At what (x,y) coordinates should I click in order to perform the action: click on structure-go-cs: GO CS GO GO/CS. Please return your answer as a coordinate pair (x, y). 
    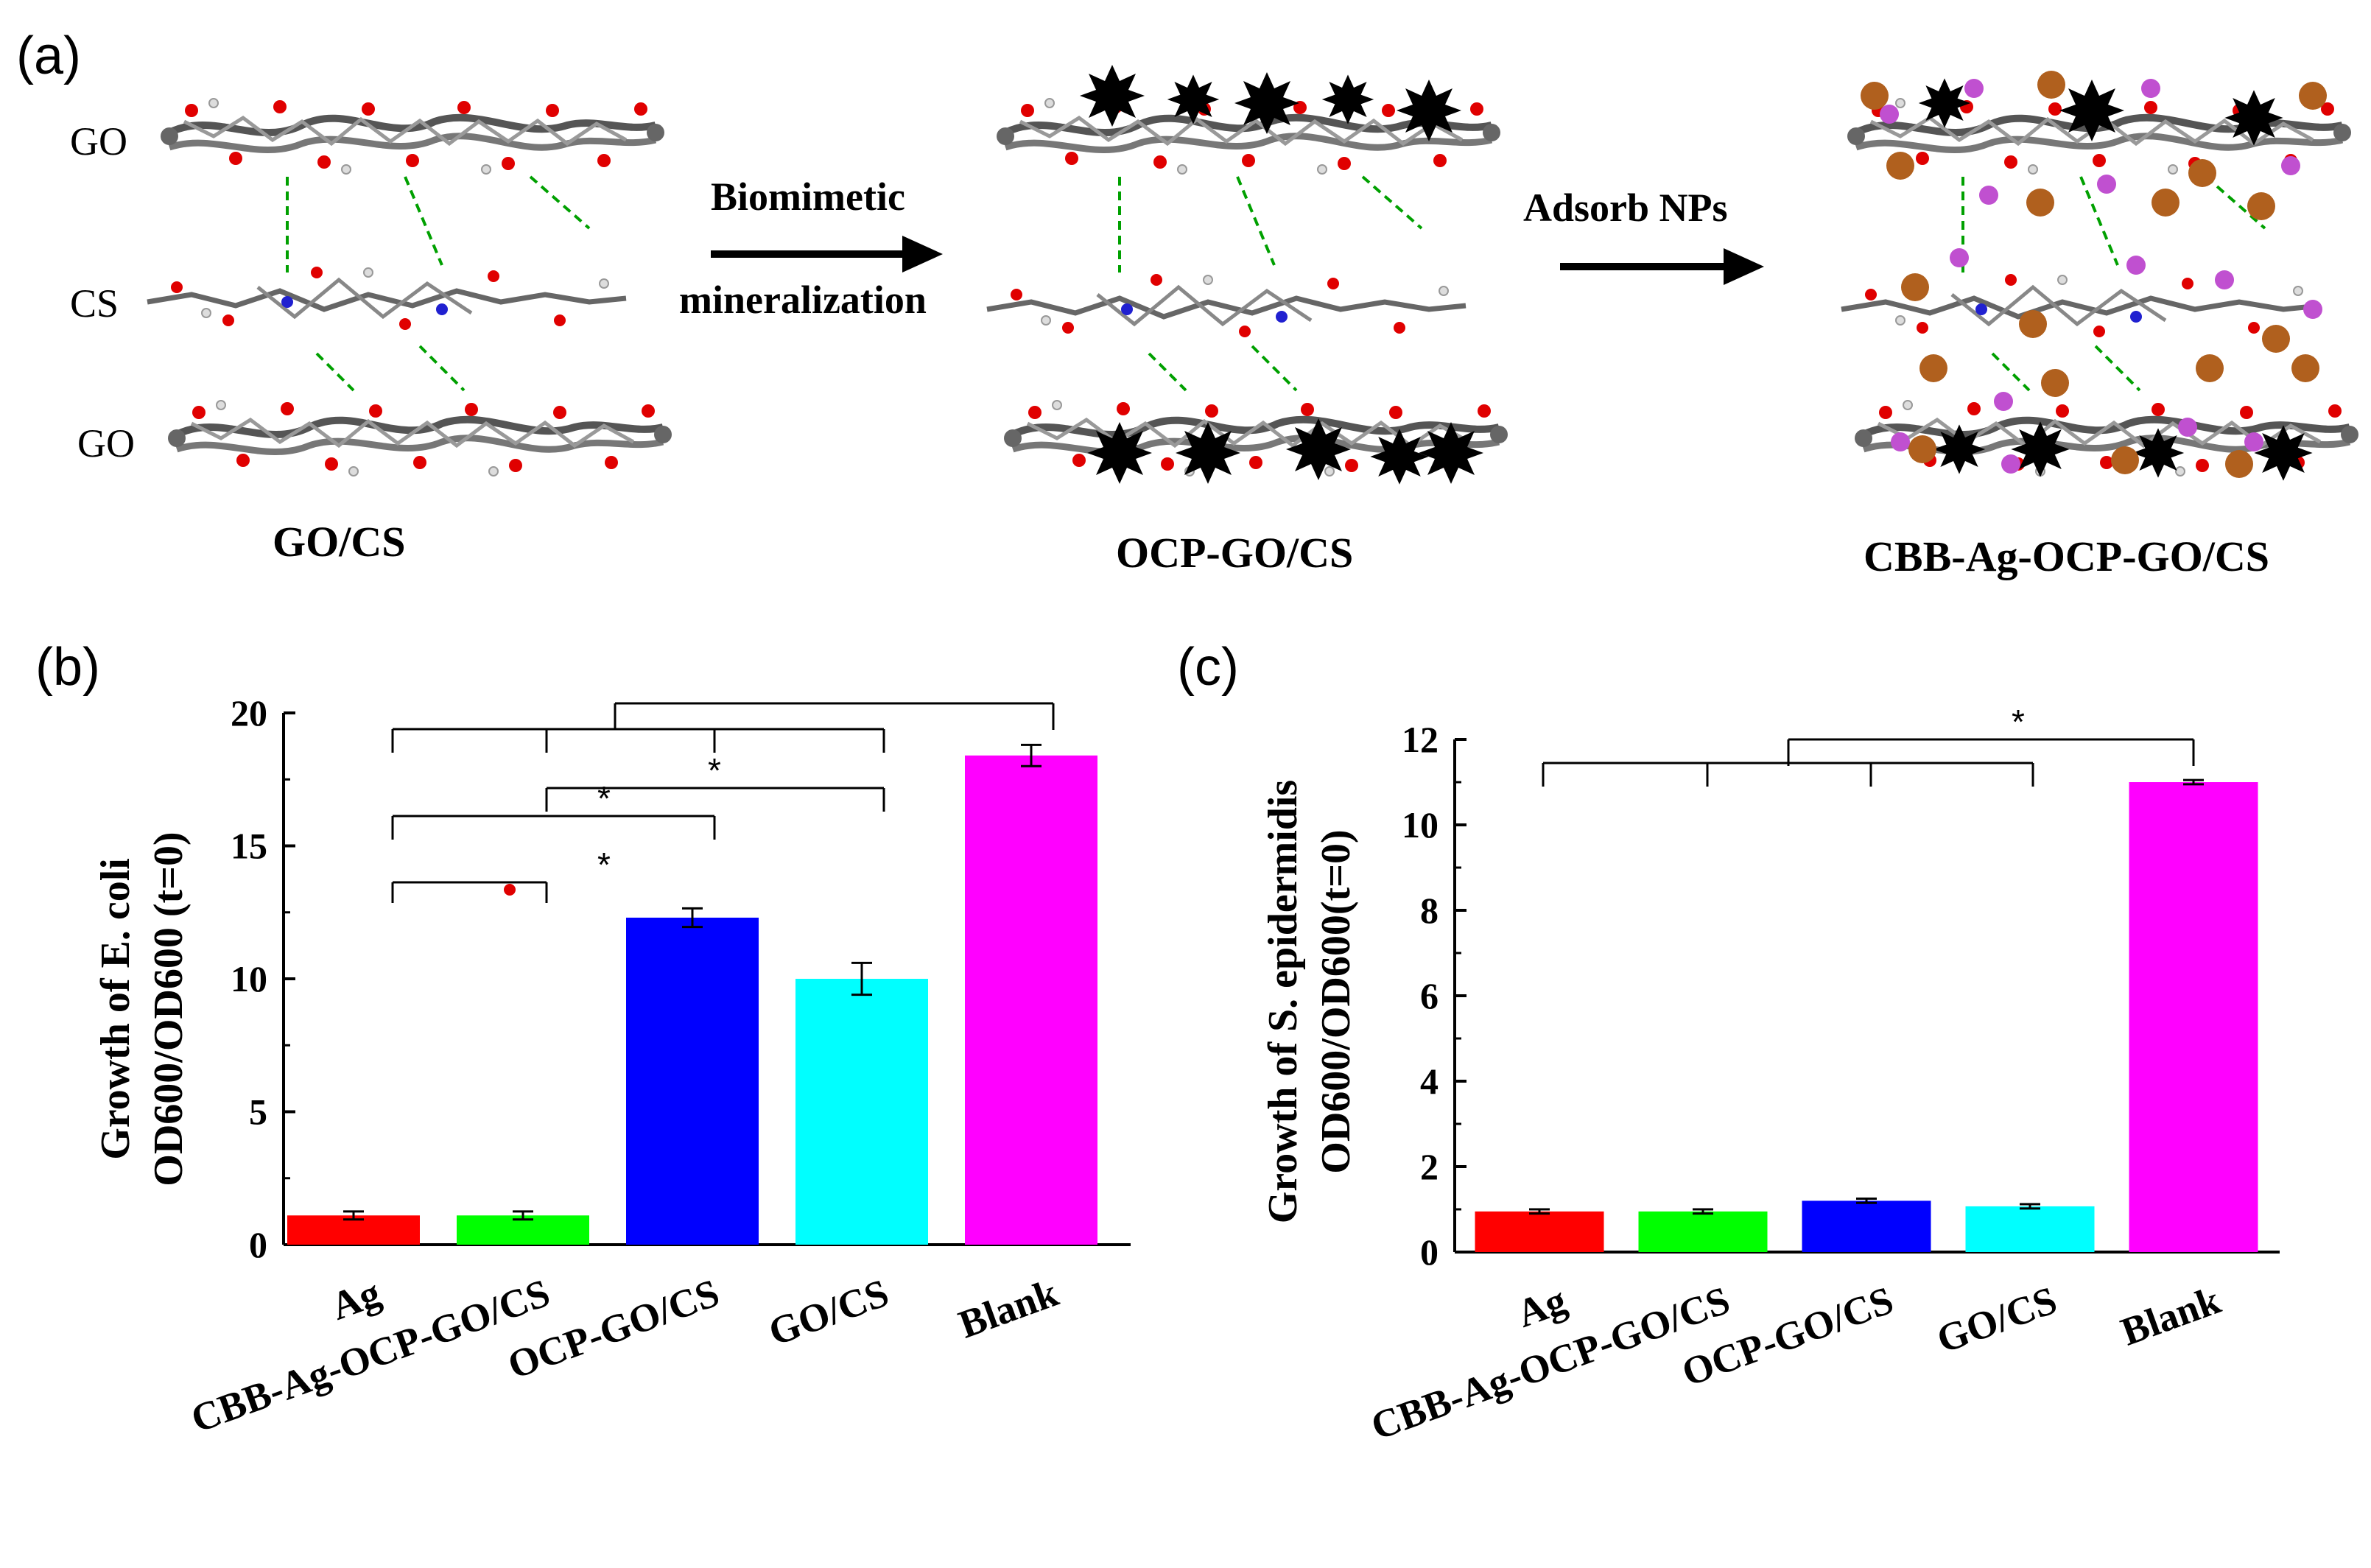
    Looking at the image, I should click on (371, 332).